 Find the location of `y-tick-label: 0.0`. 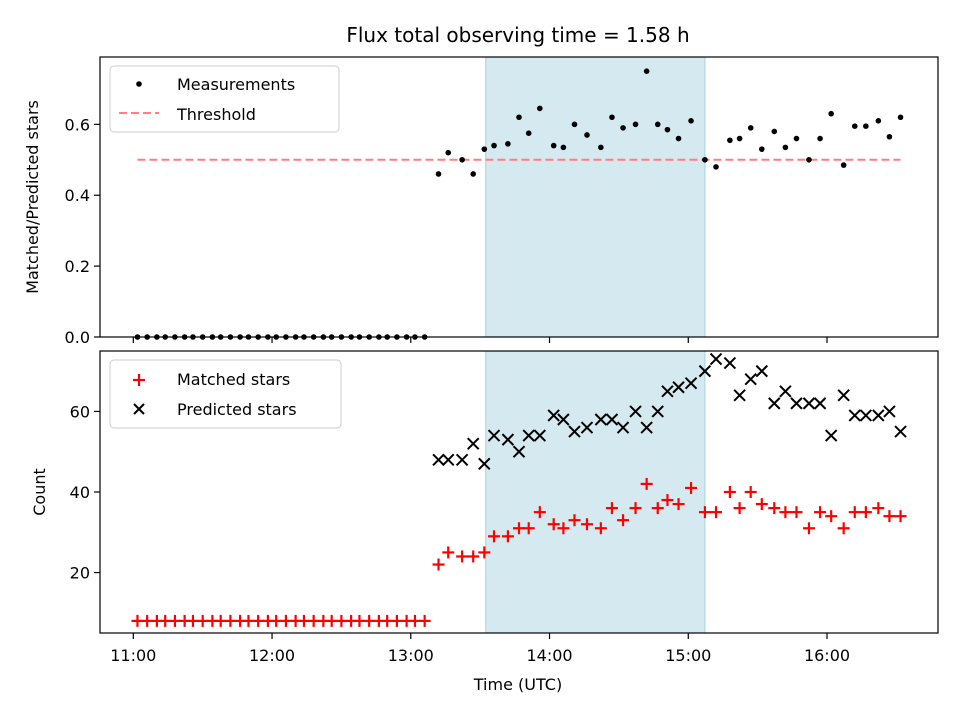

y-tick-label: 0.0 is located at coordinates (77, 337).